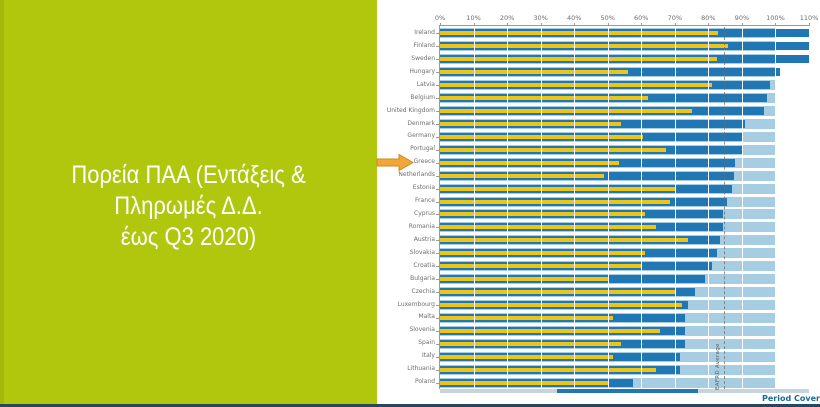  What do you see at coordinates (424, 162) in the screenshot?
I see `category-label-greece: Greece` at bounding box center [424, 162].